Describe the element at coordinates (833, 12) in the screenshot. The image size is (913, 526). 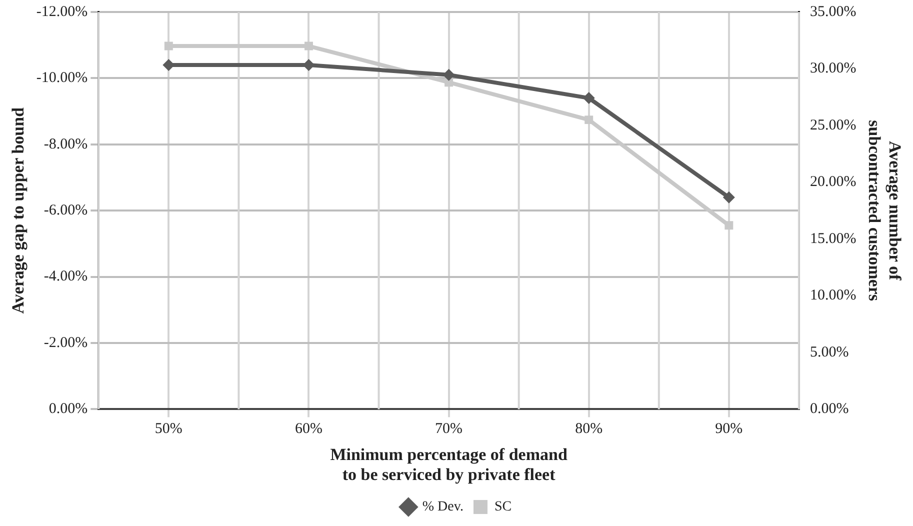
I see `y2-tick-label: 35.00%` at that location.